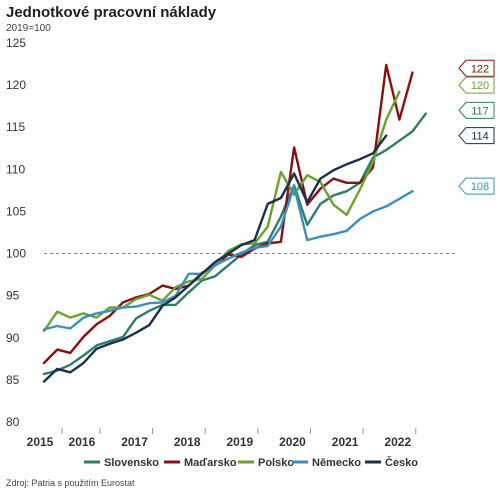 Image resolution: width=500 pixels, height=500 pixels. Describe the element at coordinates (187, 442) in the screenshot. I see `x-tick-label: 2018` at that location.